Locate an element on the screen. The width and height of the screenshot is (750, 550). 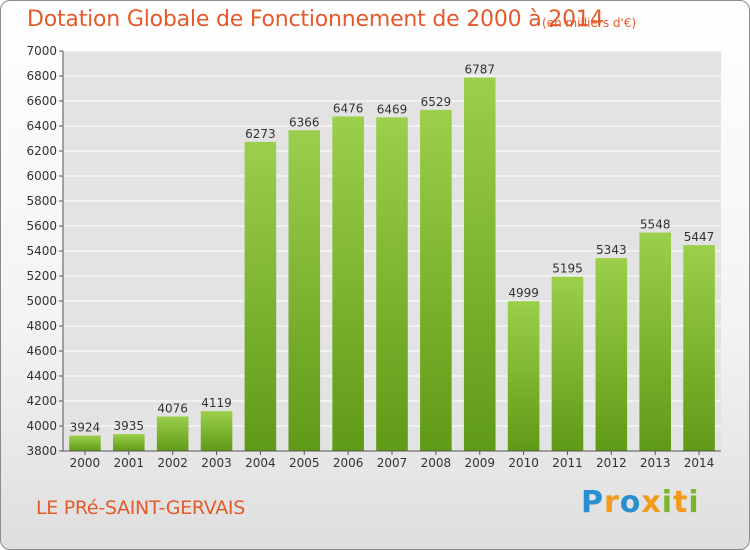
y-tick-label: 6800 is located at coordinates (41, 76).